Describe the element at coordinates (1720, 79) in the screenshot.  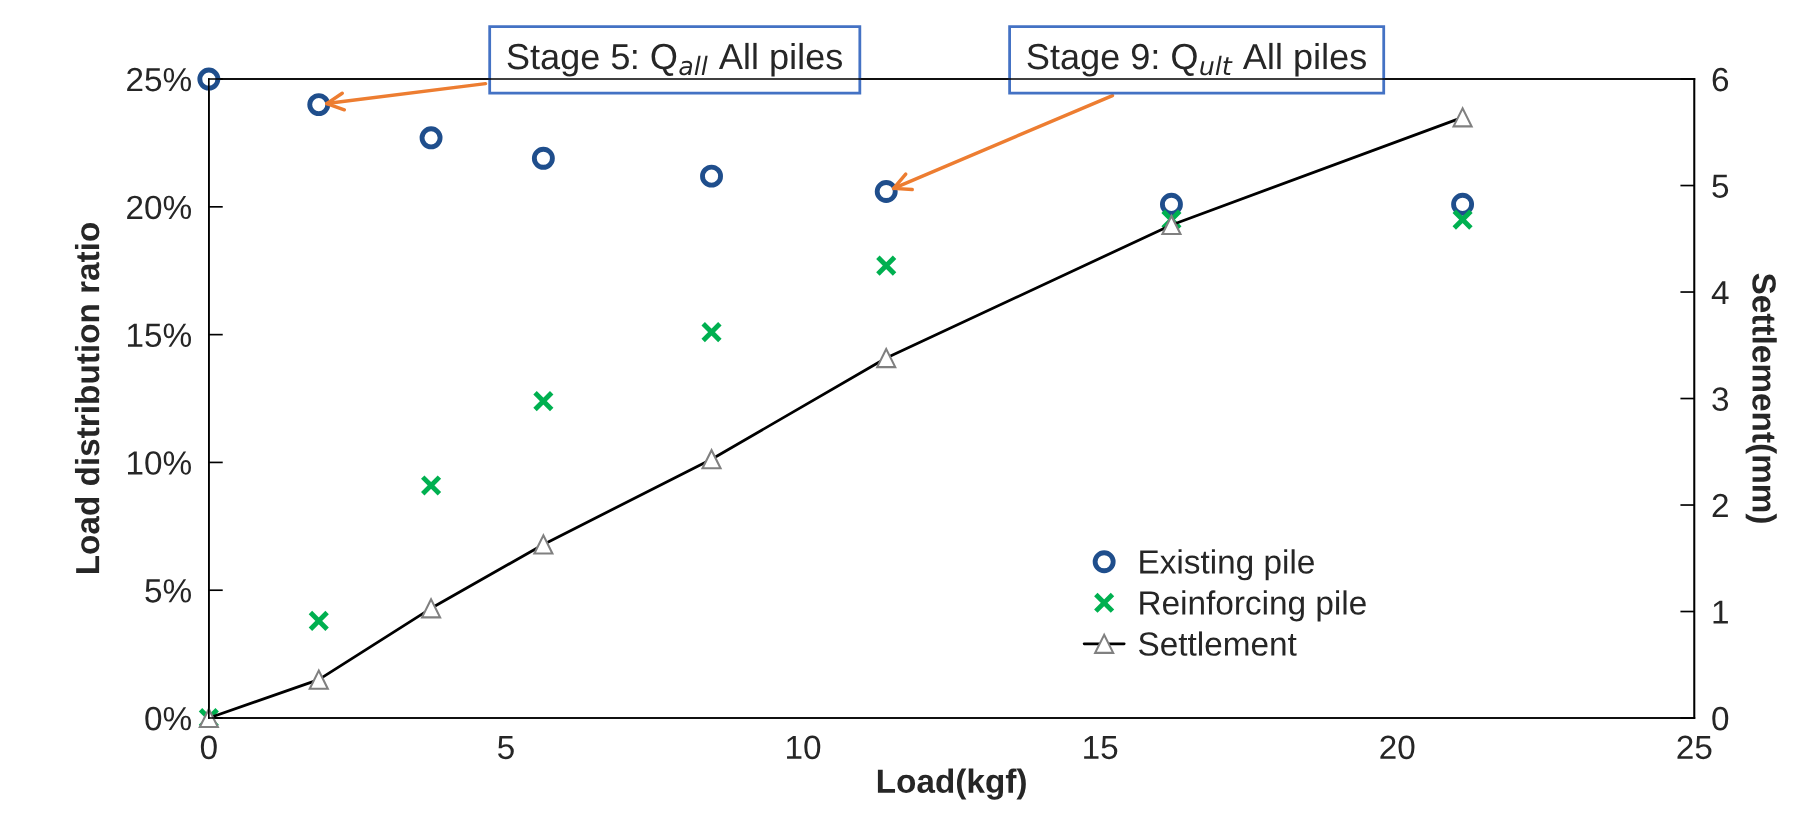
I see `y2-tick-label: 6` at that location.